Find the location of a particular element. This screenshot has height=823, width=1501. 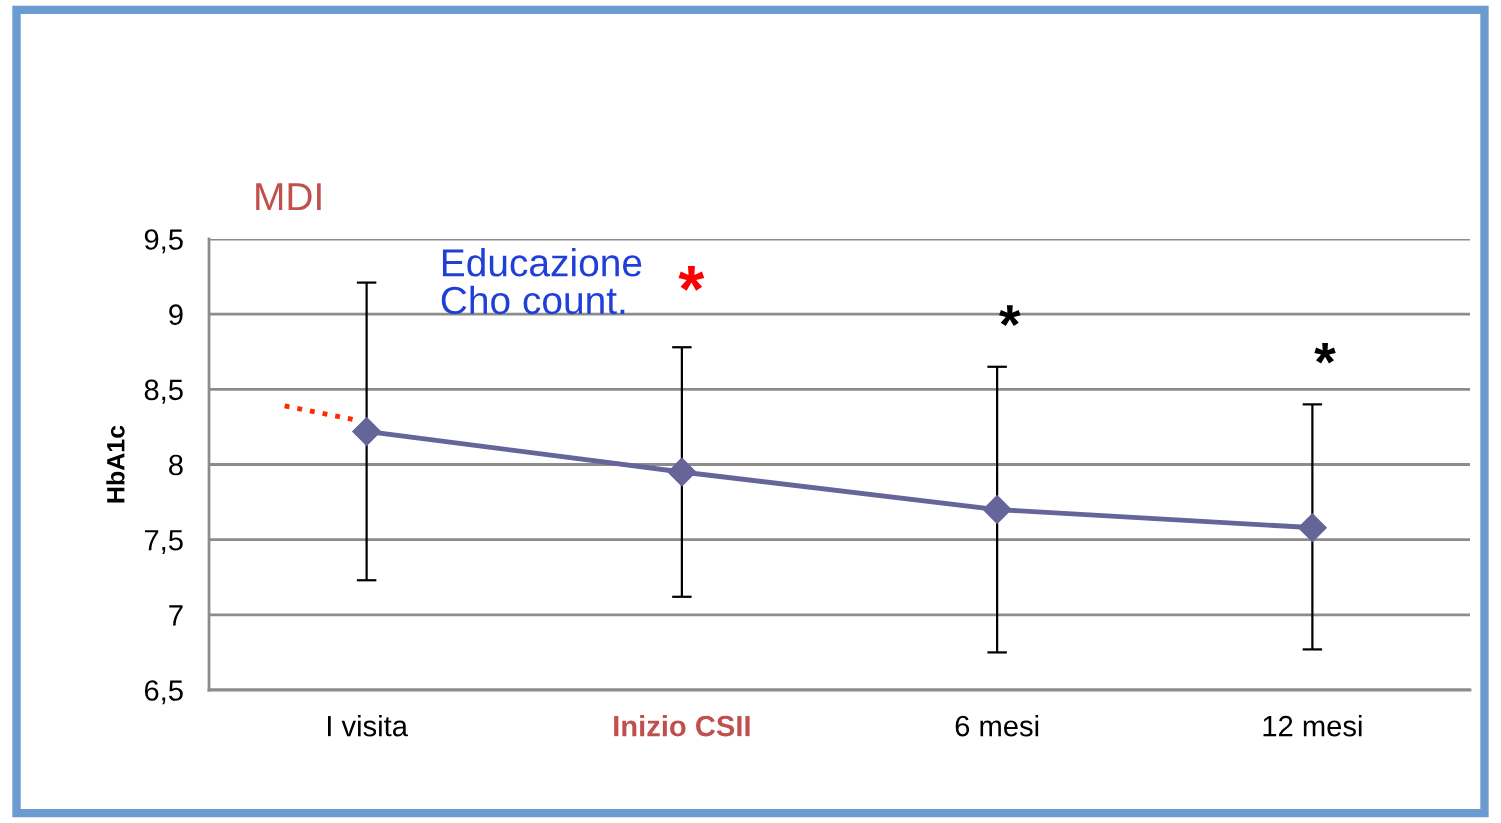

x-tick-label: 6 mesi is located at coordinates (997, 726).